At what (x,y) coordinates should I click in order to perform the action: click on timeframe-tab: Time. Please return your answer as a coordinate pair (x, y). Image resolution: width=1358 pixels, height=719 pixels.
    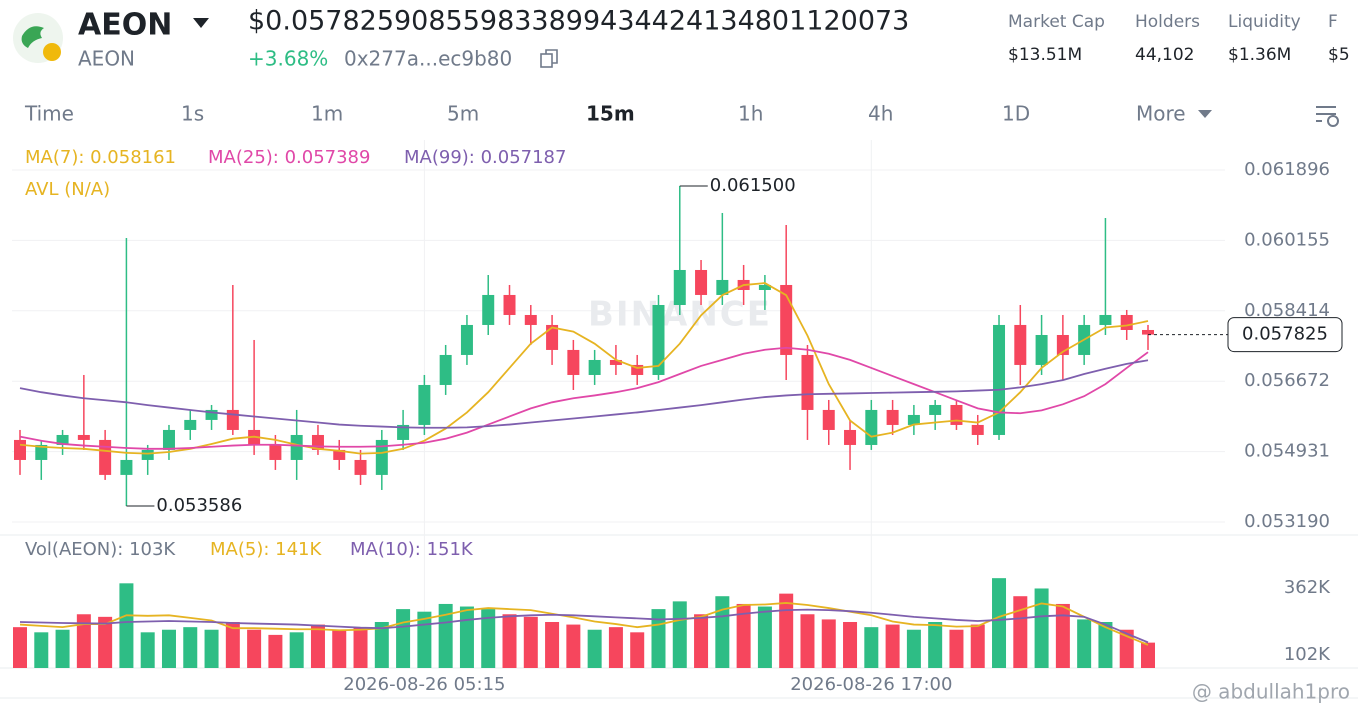
    Looking at the image, I should click on (49, 114).